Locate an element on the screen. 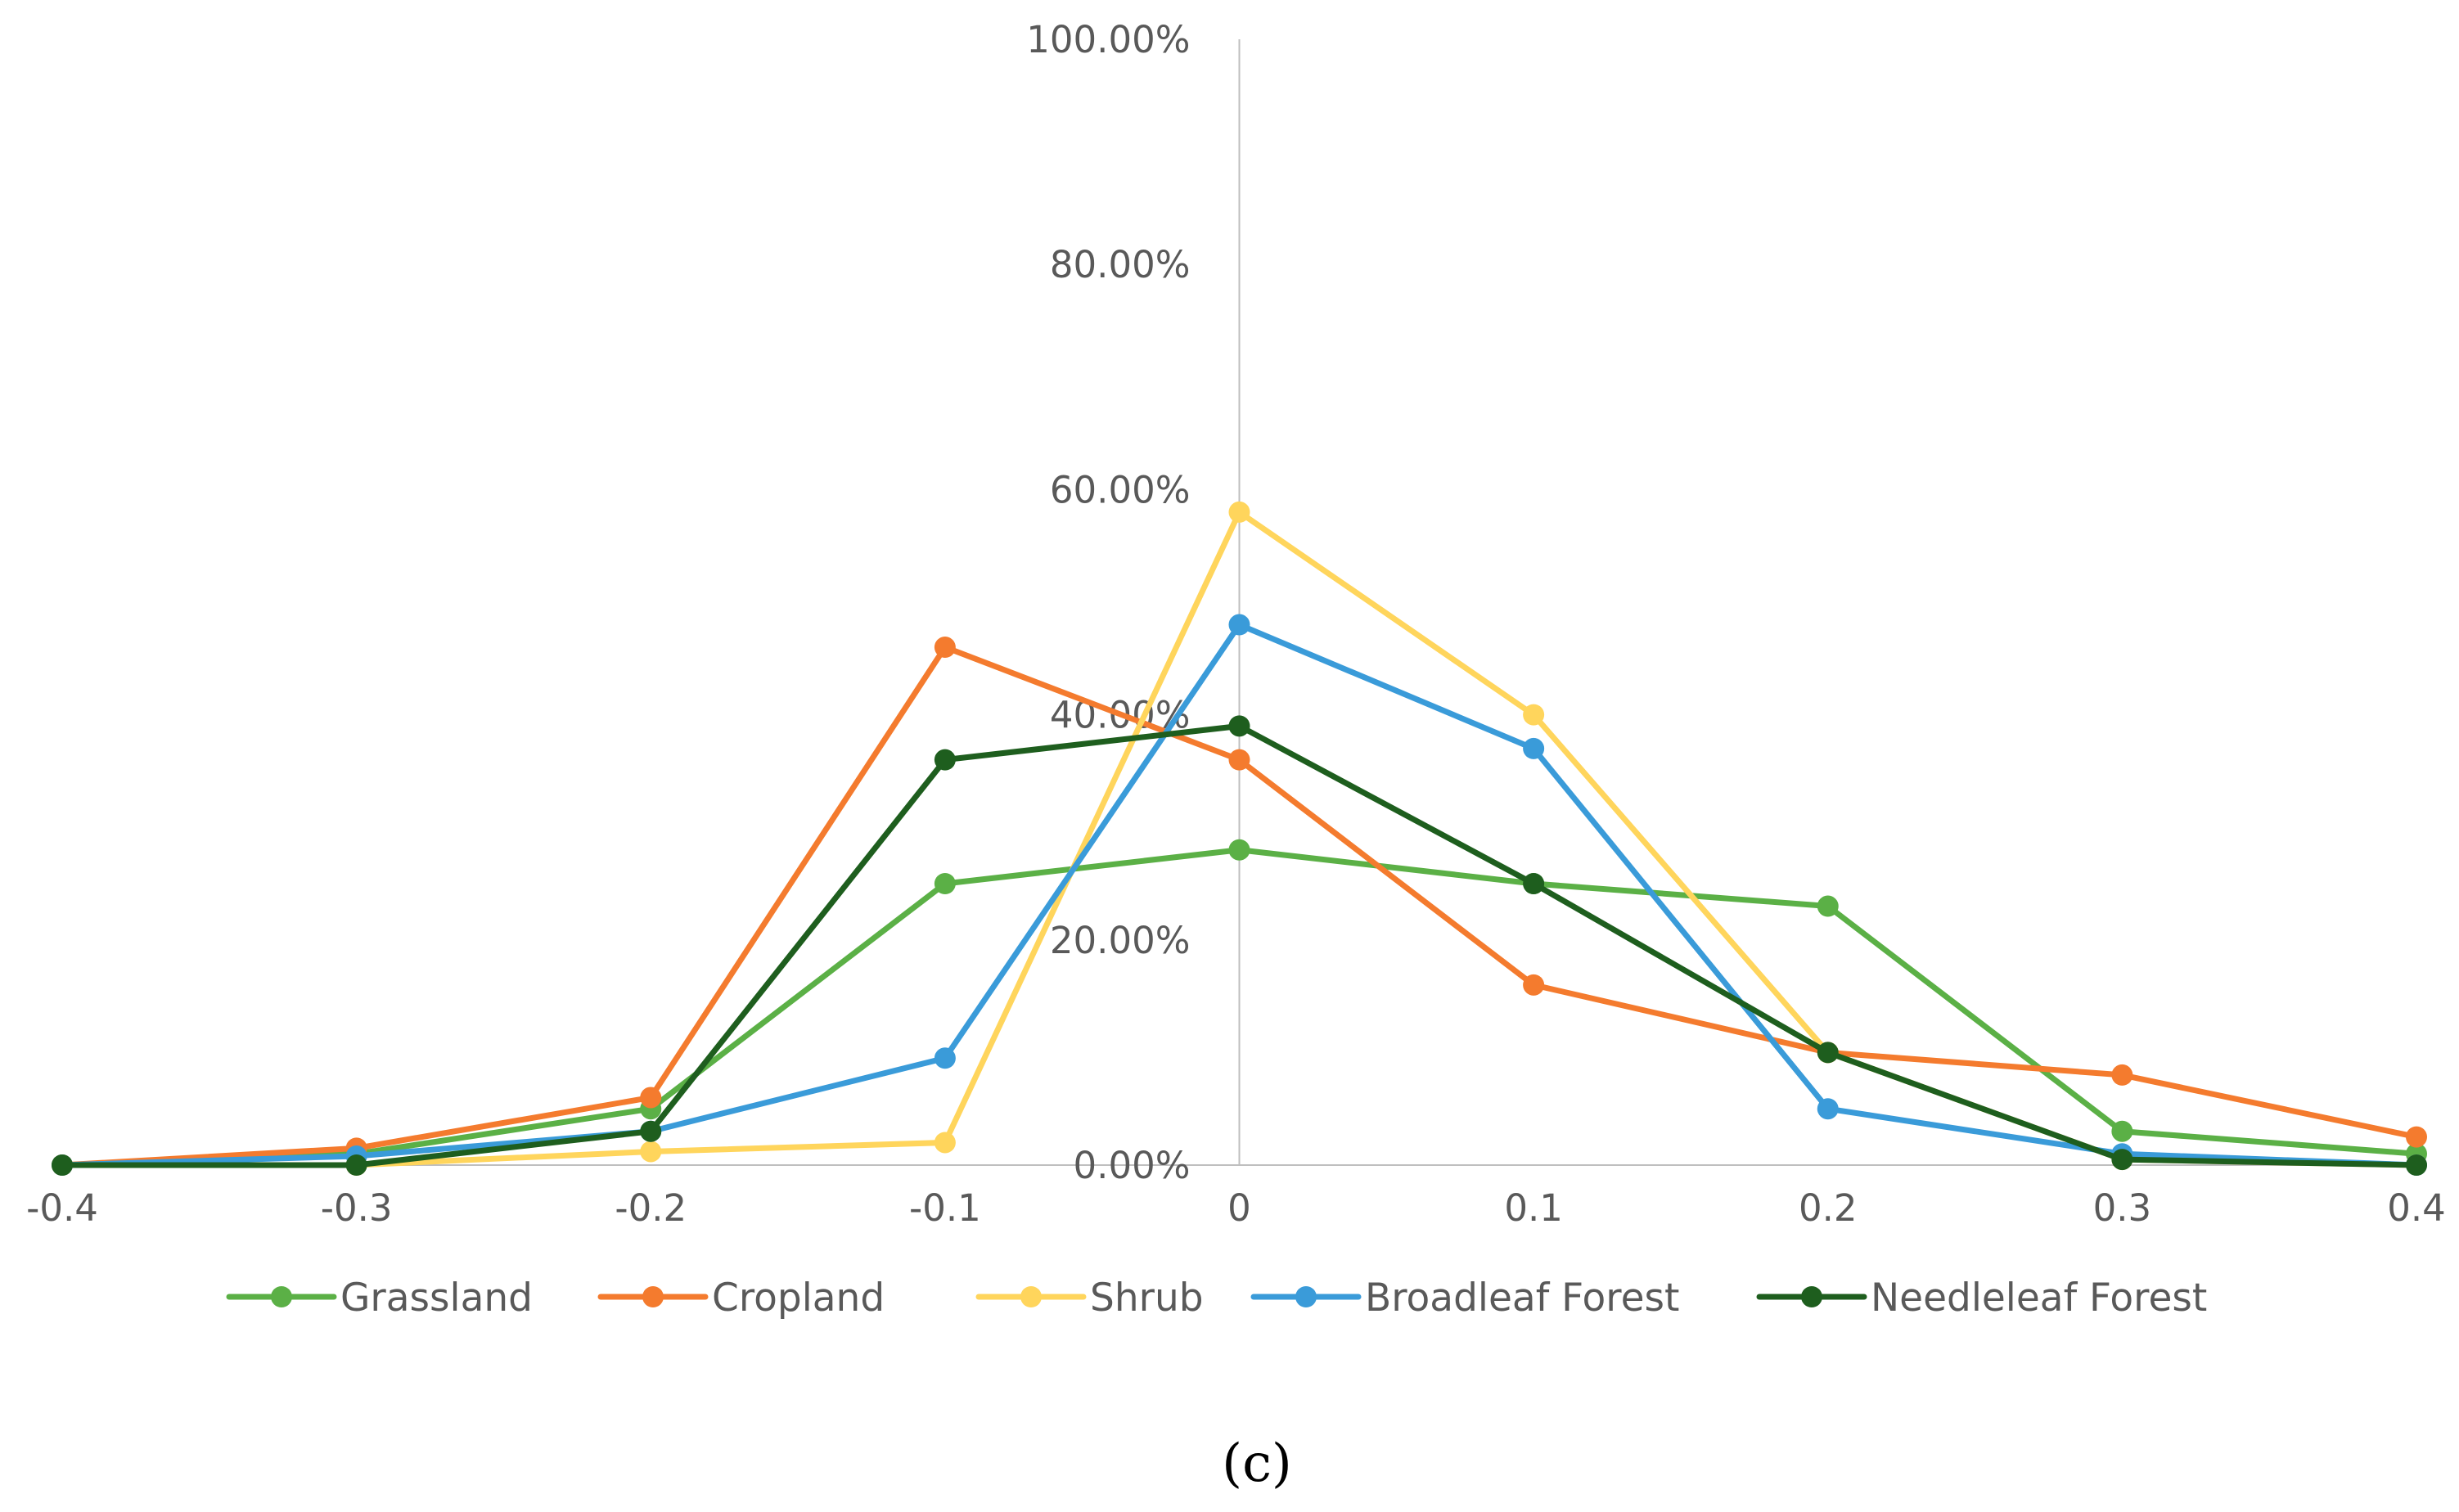  legend-label-broadleaf-forest: Broadleaf Forest is located at coordinates (1522, 1299).